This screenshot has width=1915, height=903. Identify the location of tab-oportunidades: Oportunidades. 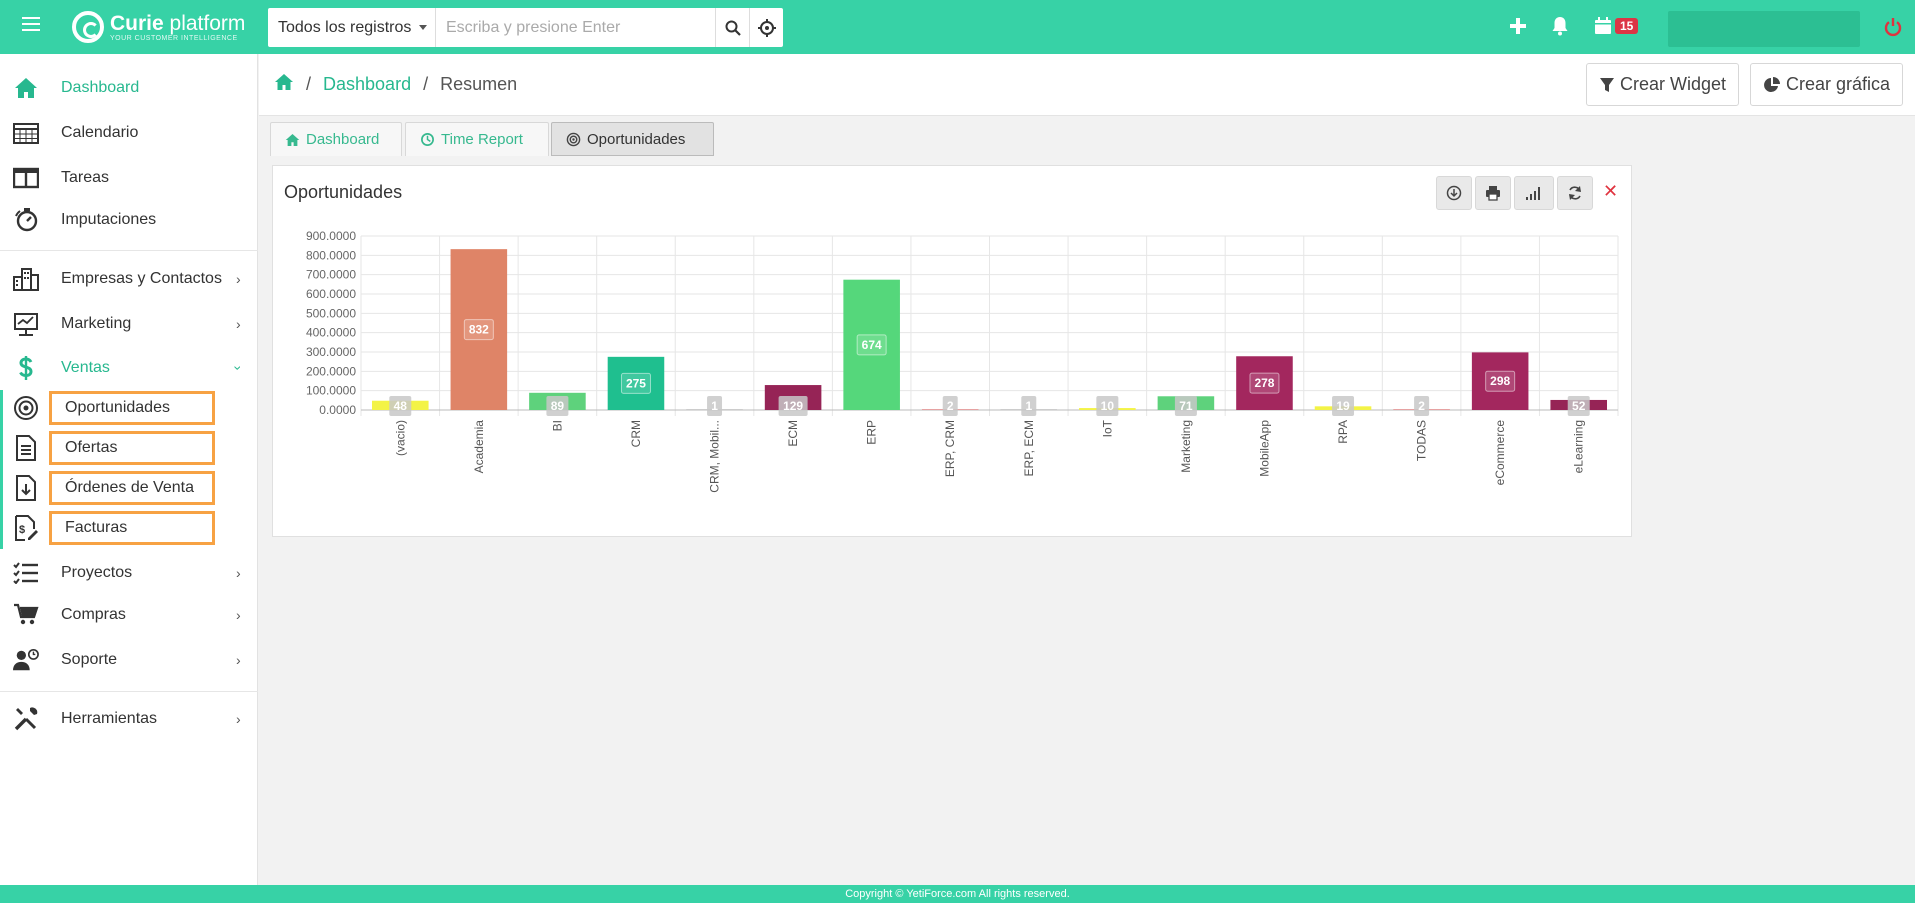
(632, 139).